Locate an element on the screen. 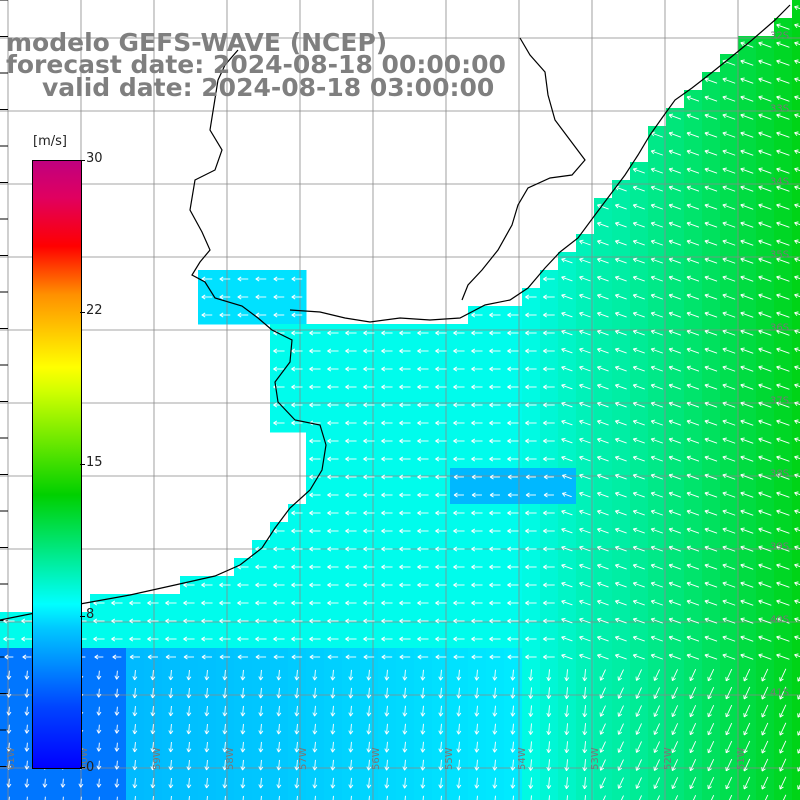 This screenshot has height=800, width=800. longitude-label: 53W is located at coordinates (595, 758).